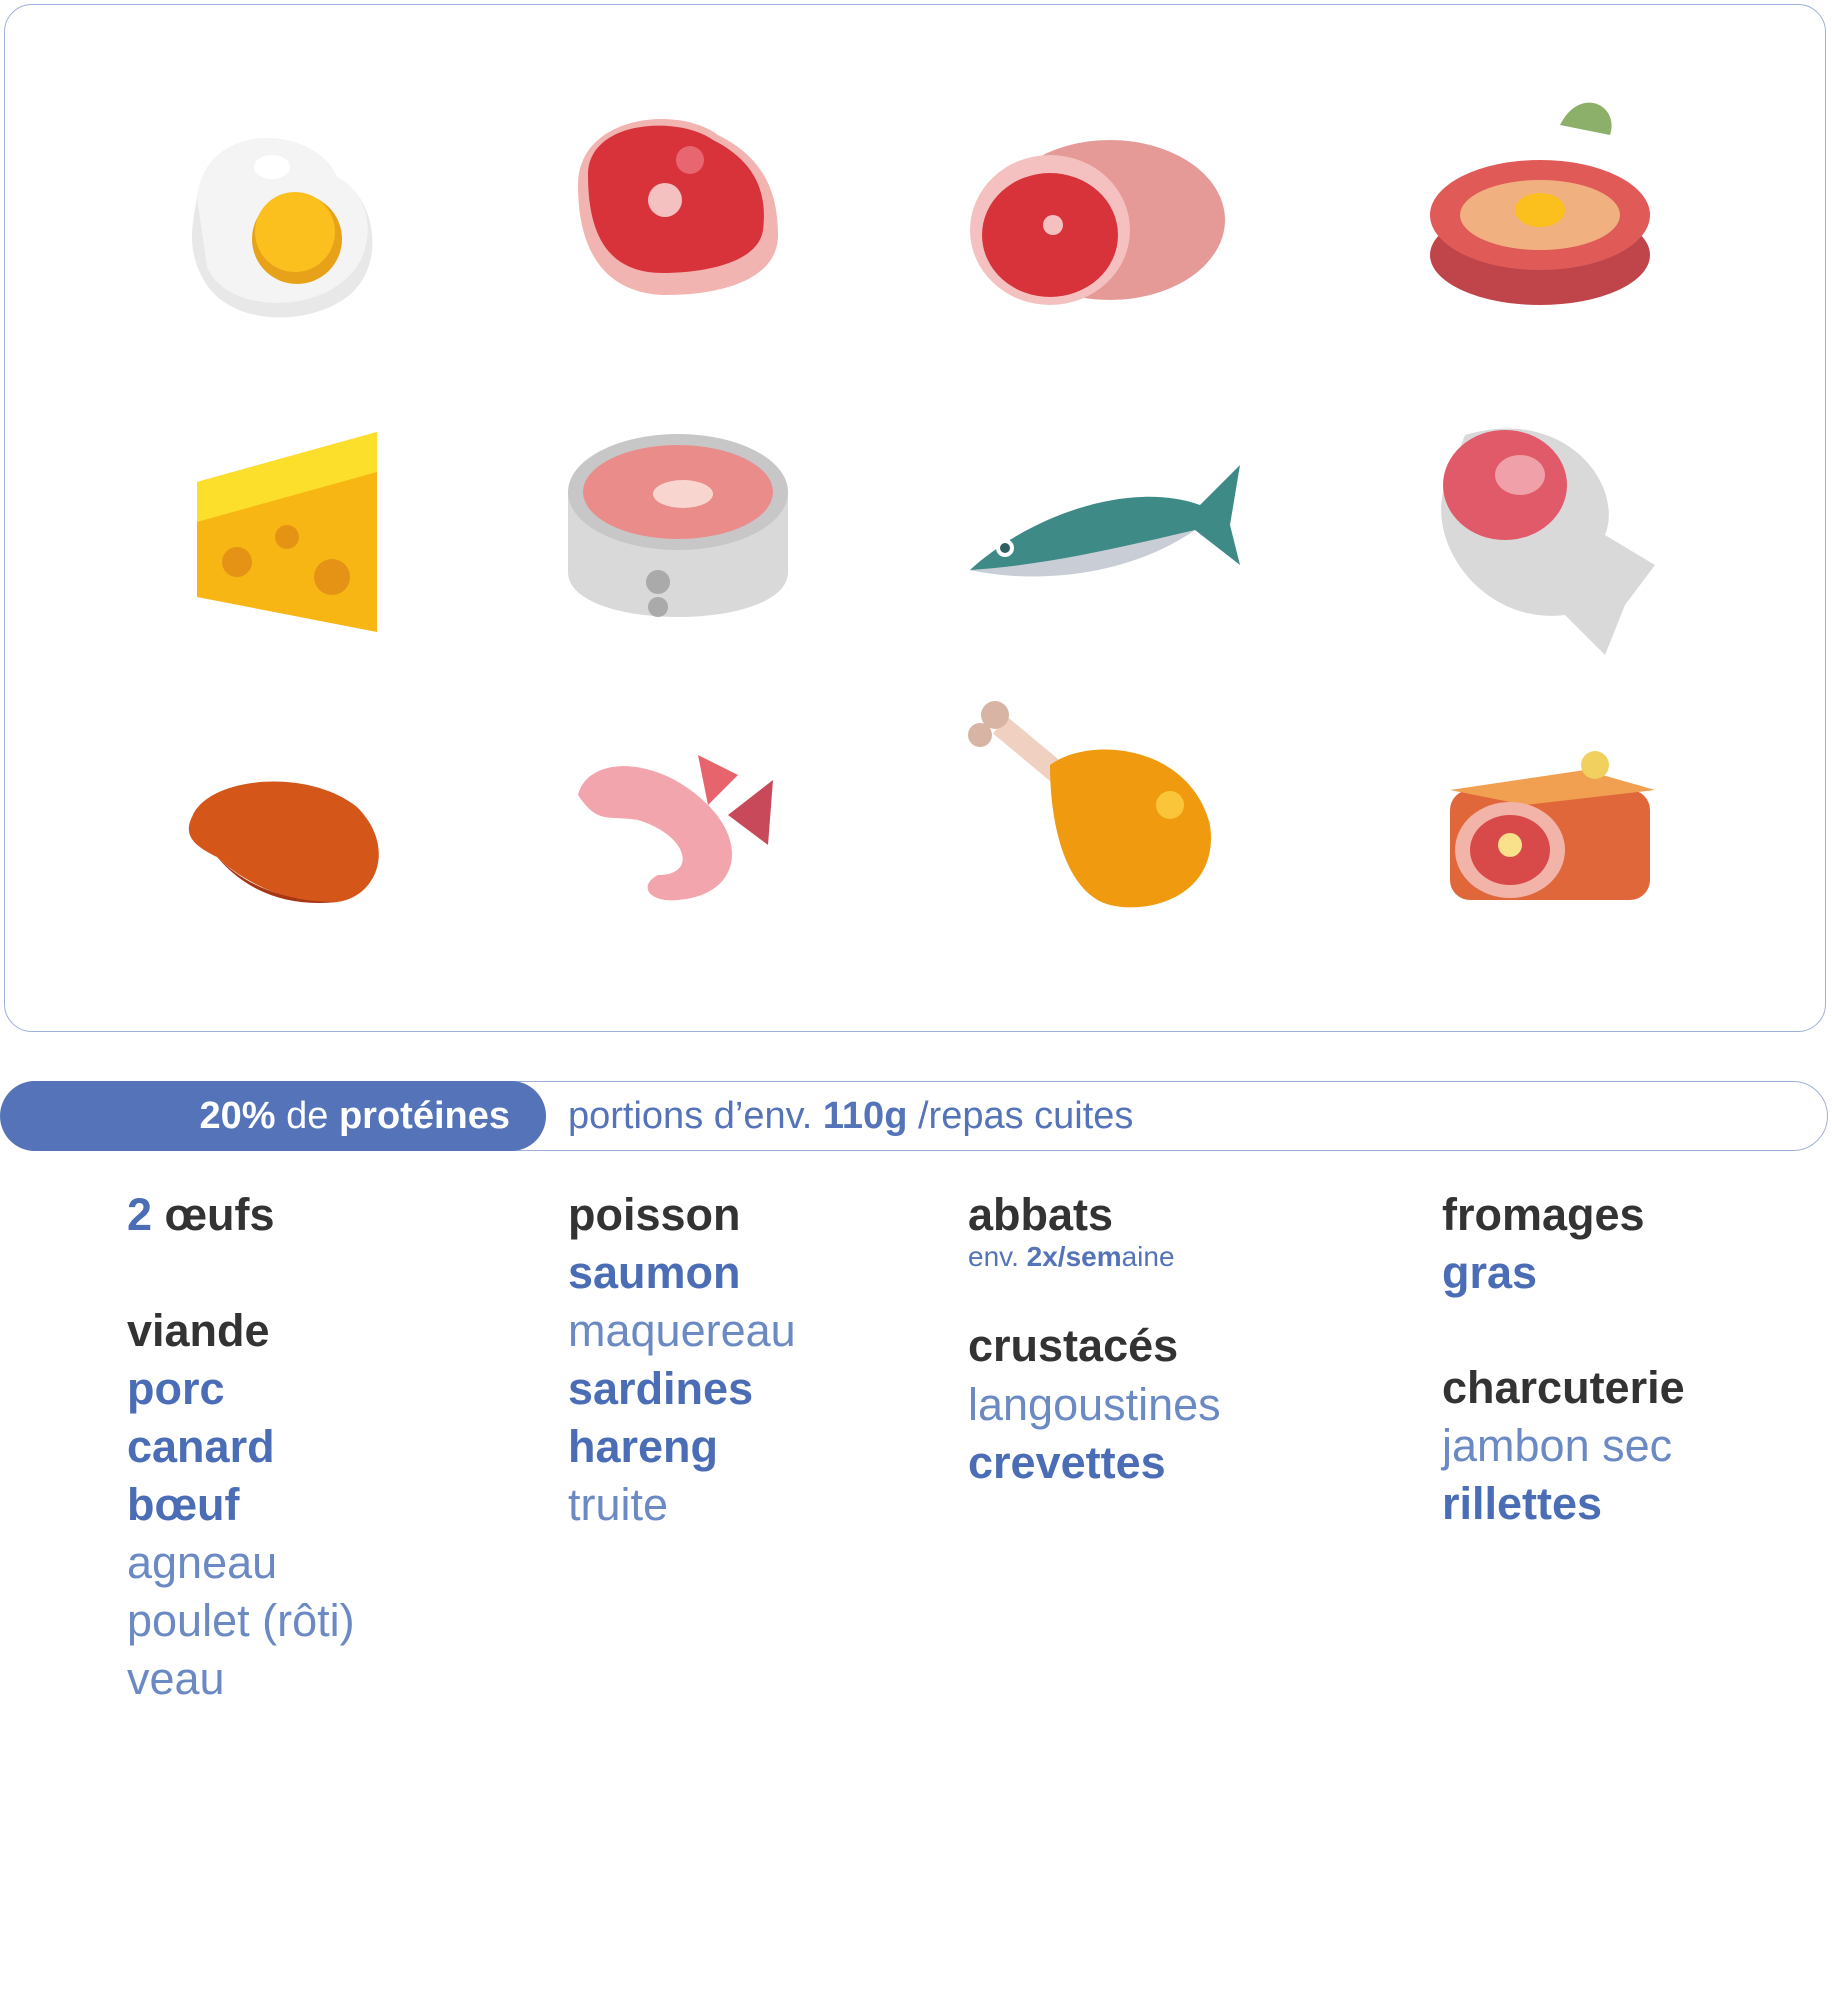 The width and height of the screenshot is (1832, 1994). I want to click on icon-pate, so click(1552, 825).